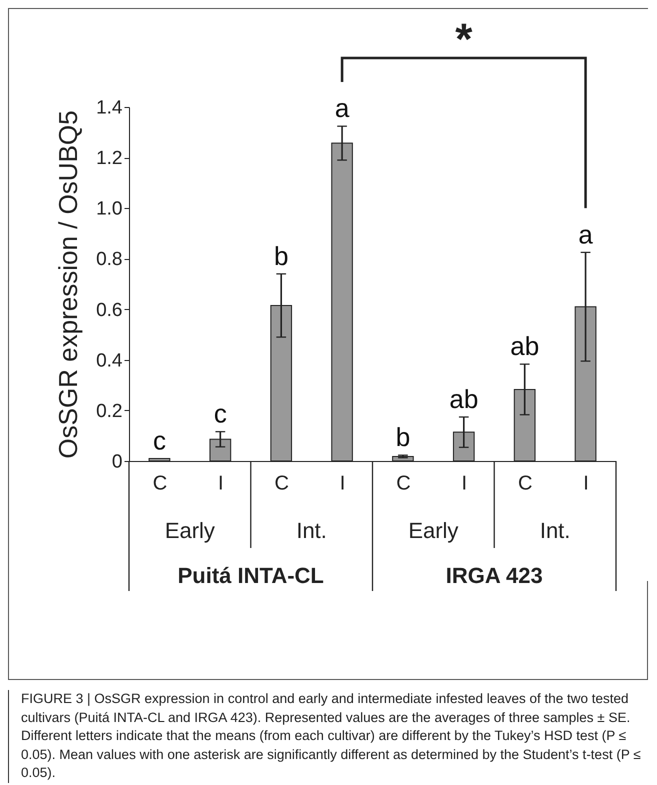  What do you see at coordinates (68, 284) in the screenshot?
I see `y-axis-title: OsSGR expression / OsUBQ5` at bounding box center [68, 284].